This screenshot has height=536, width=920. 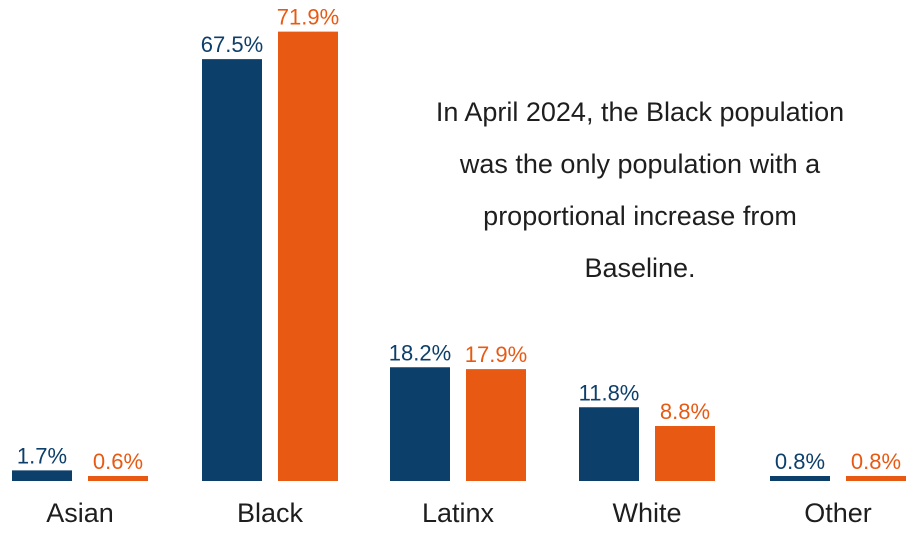 What do you see at coordinates (420, 352) in the screenshot?
I see `data-label-latinx-series-1: 18.2%` at bounding box center [420, 352].